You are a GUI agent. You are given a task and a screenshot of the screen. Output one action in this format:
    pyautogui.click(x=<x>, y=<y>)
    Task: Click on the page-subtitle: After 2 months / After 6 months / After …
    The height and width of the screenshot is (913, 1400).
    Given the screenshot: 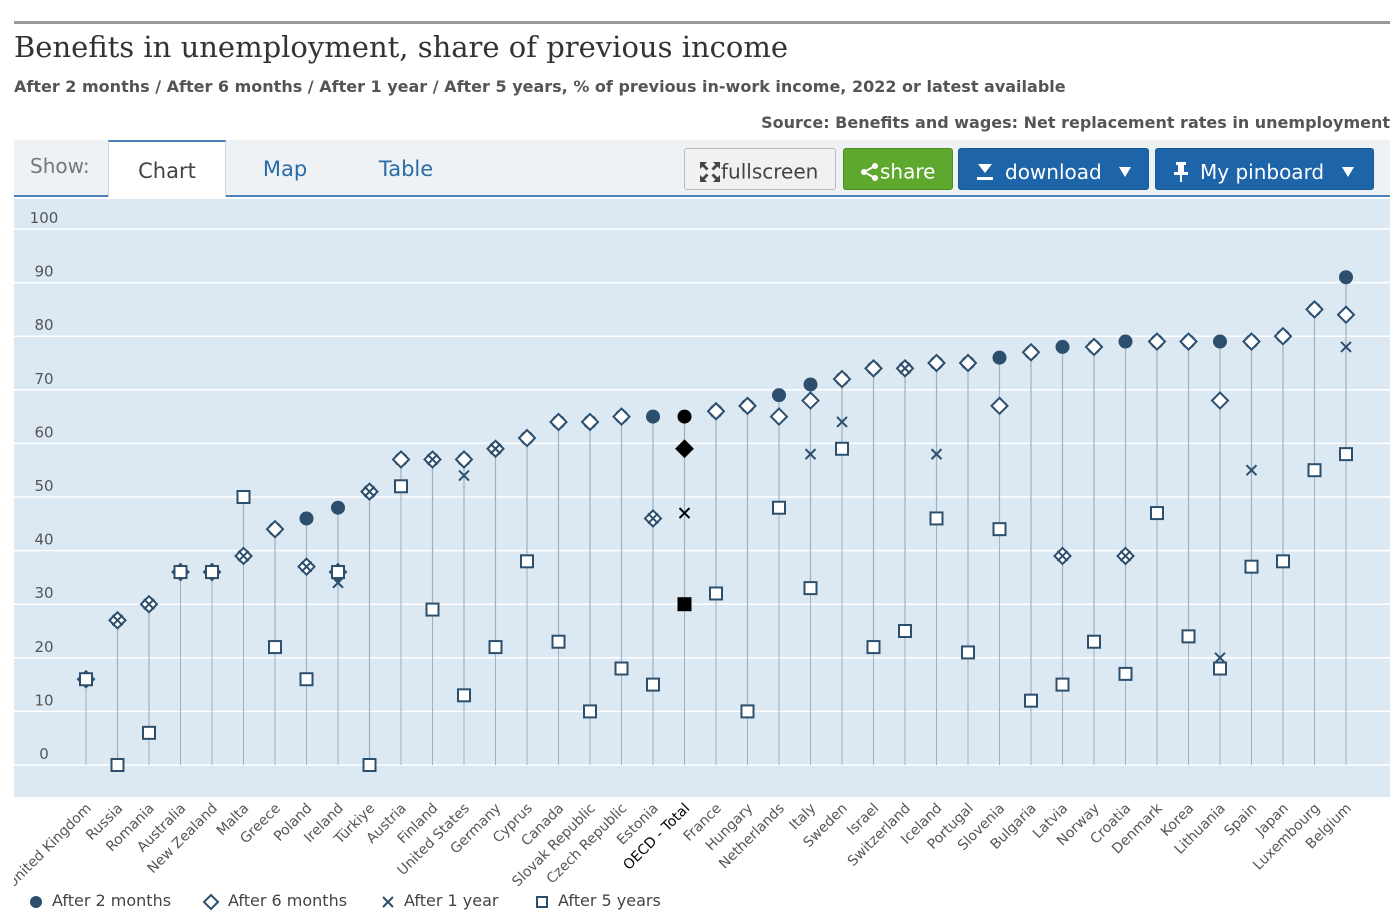 What is the action you would take?
    pyautogui.click(x=540, y=86)
    